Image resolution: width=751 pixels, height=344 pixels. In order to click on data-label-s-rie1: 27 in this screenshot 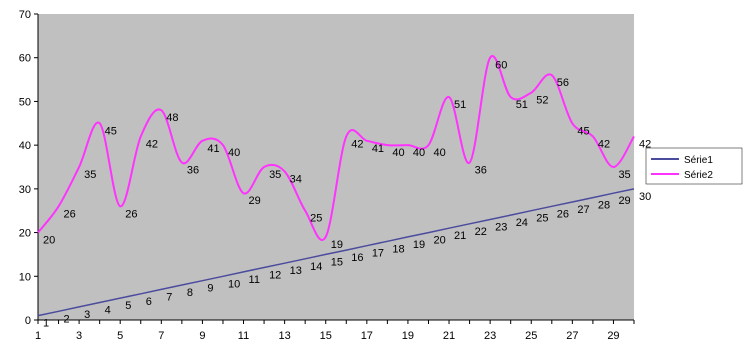, I will do `click(583, 210)`.